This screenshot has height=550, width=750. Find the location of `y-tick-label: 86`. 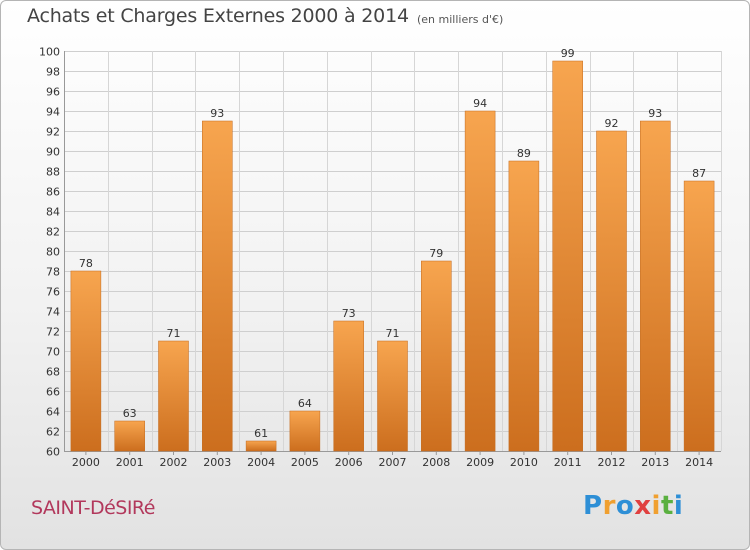

y-tick-label: 86 is located at coordinates (53, 192).